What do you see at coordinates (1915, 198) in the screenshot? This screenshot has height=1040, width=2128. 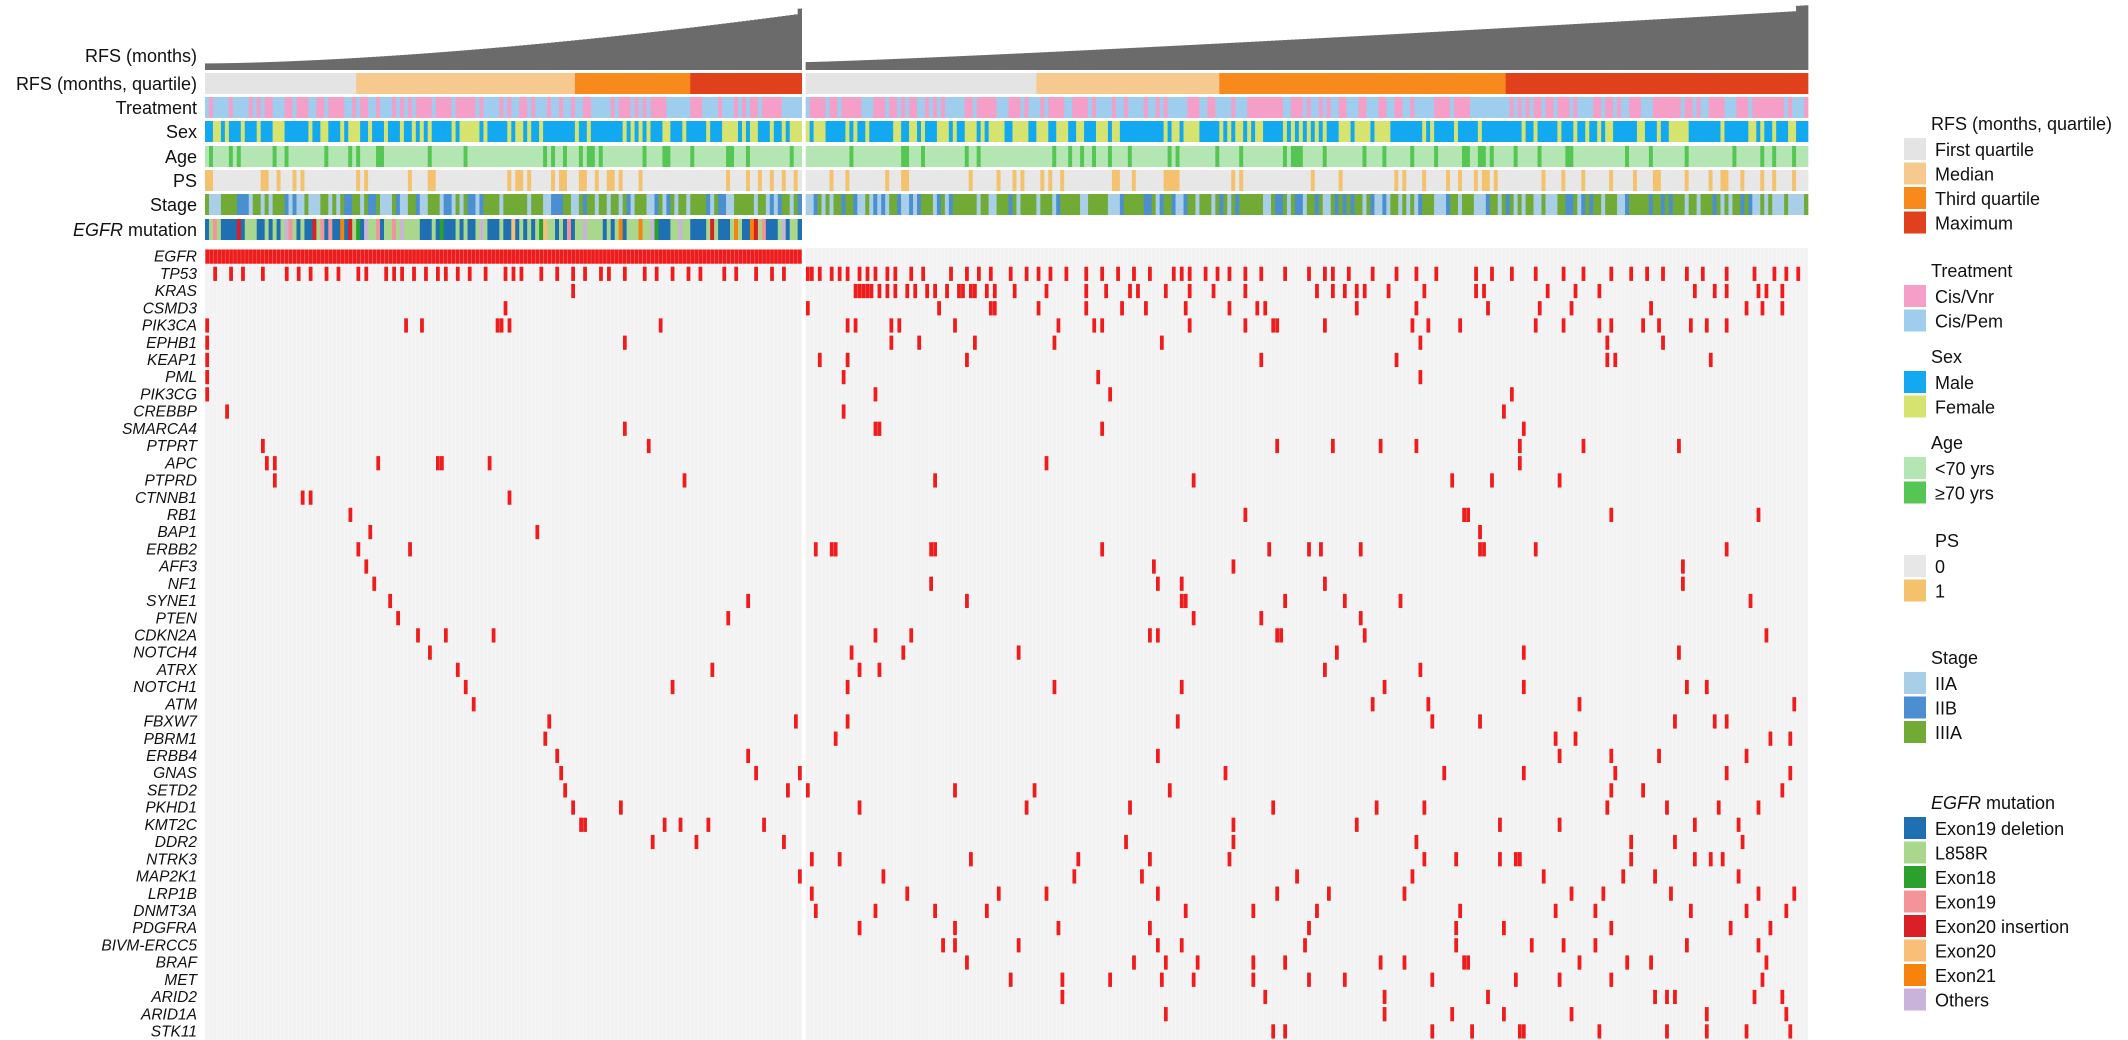 I see `legend-swatch` at bounding box center [1915, 198].